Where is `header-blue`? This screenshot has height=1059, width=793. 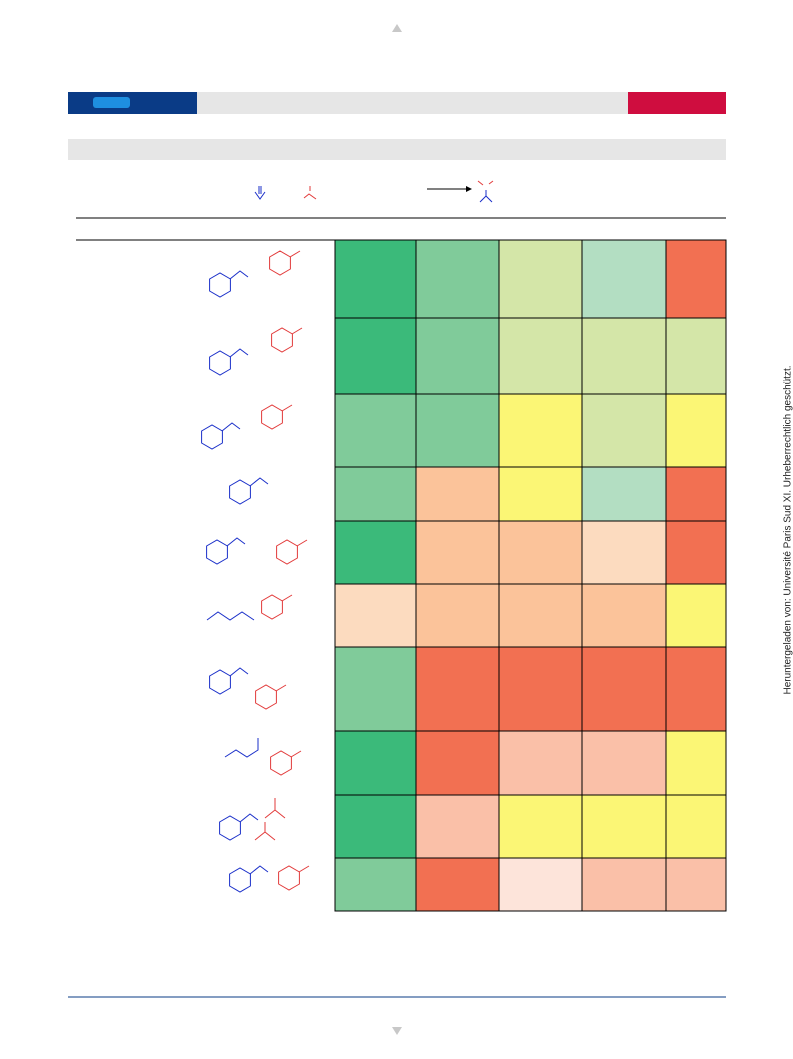
header-blue is located at coordinates (132, 103).